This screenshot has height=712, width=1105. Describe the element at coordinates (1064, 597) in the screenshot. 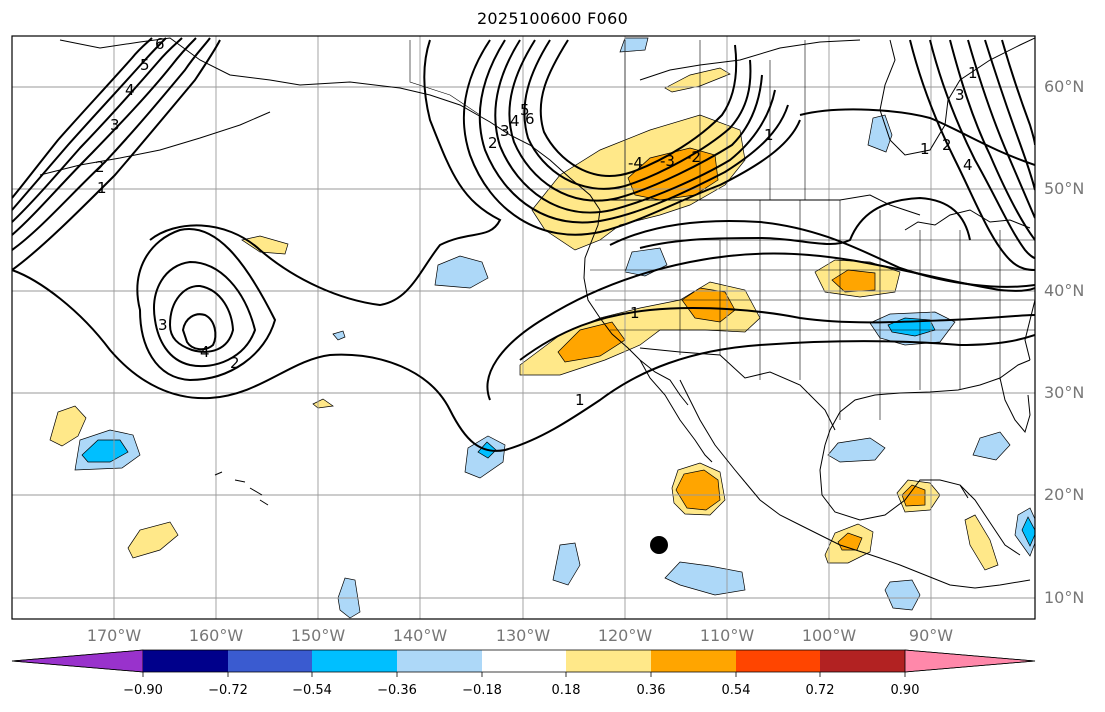

I see `latitude-label: 10°N` at that location.